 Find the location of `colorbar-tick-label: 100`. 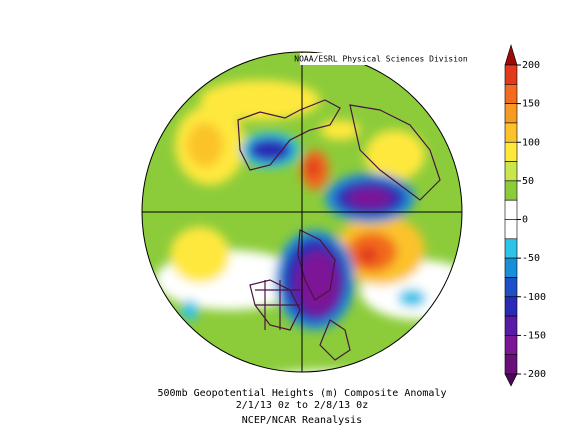

colorbar-tick-label: 100 is located at coordinates (531, 142).